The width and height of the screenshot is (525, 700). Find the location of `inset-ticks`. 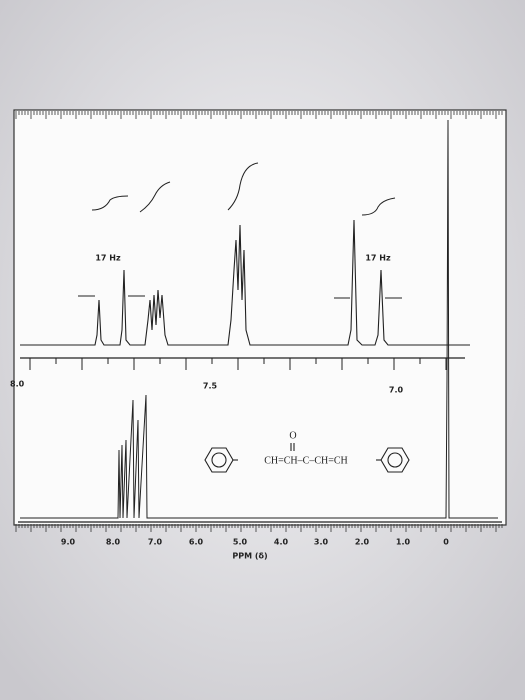

inset-ticks is located at coordinates (238, 364).